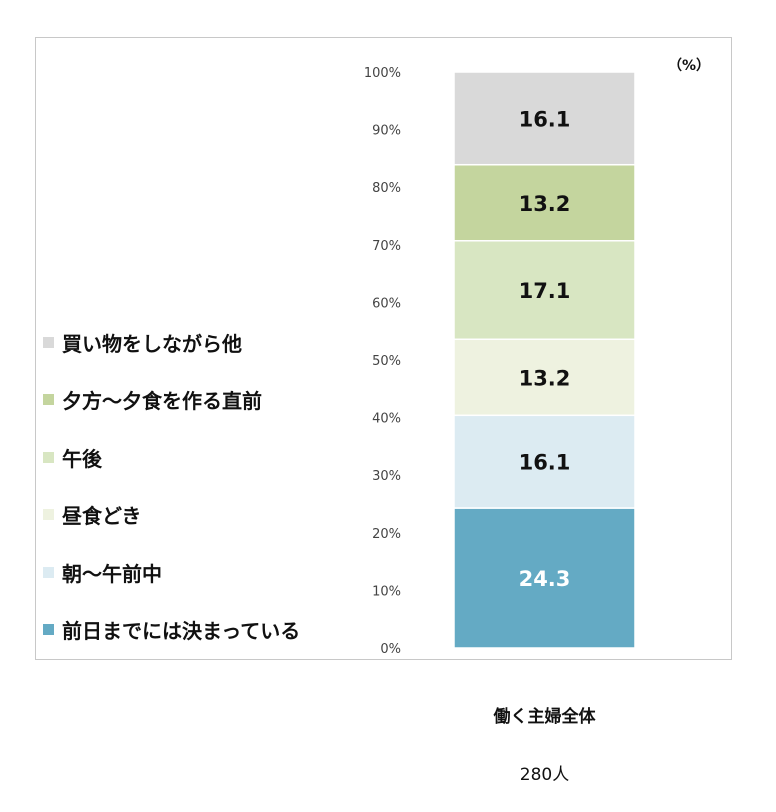 Image resolution: width=776 pixels, height=812 pixels. What do you see at coordinates (386, 131) in the screenshot?
I see `y-tick-label: 90%` at bounding box center [386, 131].